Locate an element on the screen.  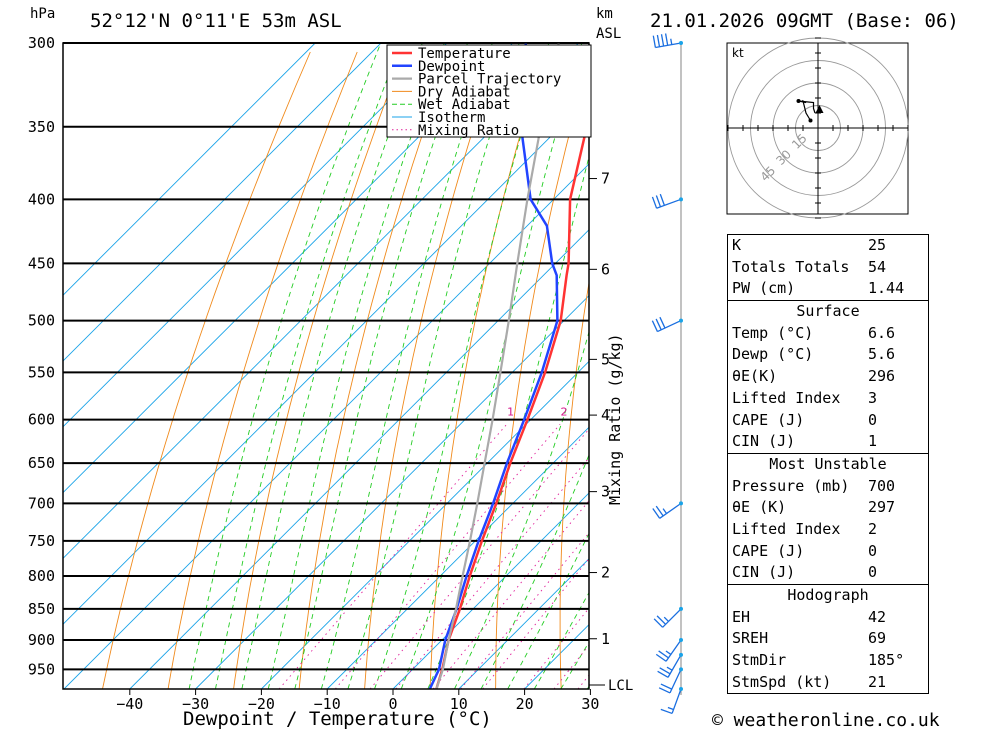
index-row: Totals Totals 54 is located at coordinates (809, 266).